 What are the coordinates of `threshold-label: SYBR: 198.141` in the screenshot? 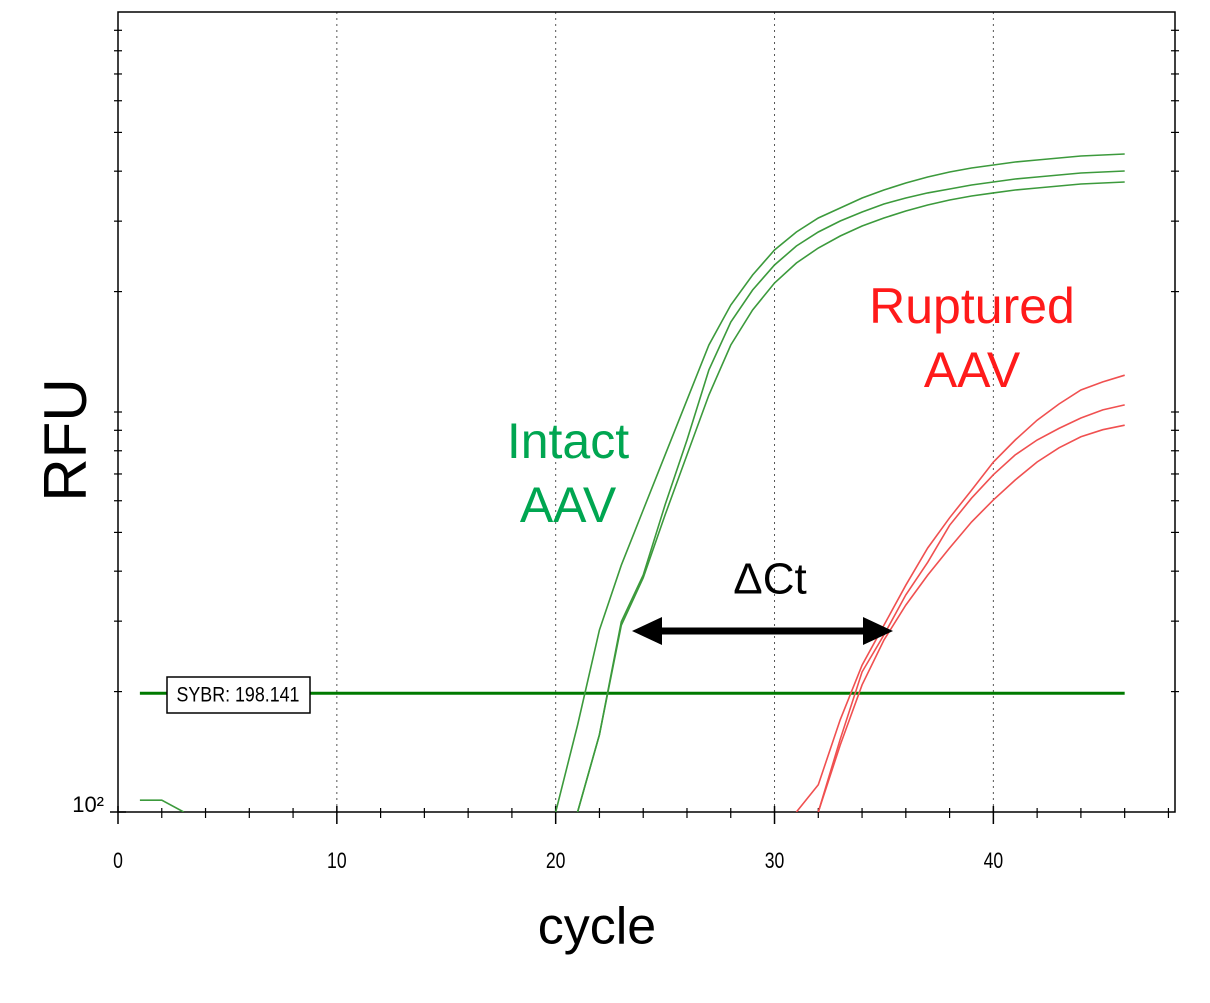 It's located at (238, 695).